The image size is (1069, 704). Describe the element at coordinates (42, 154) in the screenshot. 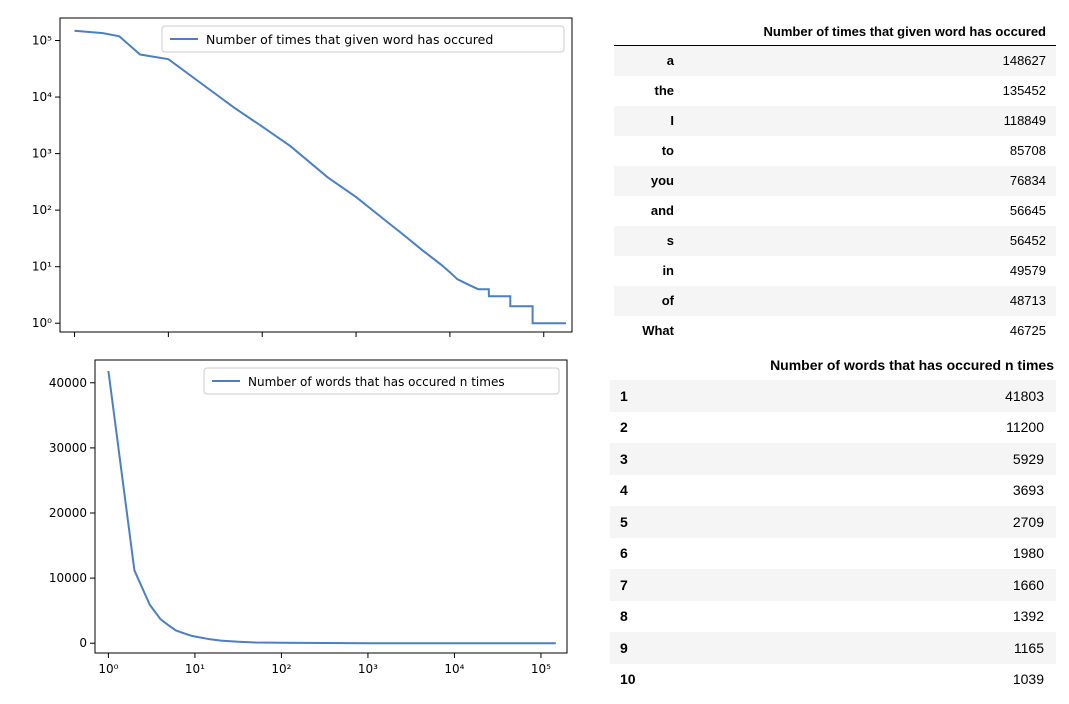

I see `y-tick-label: 10³` at that location.